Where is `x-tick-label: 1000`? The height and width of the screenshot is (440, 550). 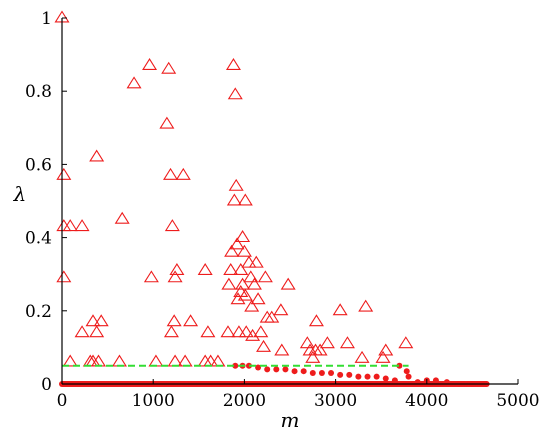
x-tick-label: 1000 is located at coordinates (153, 401).